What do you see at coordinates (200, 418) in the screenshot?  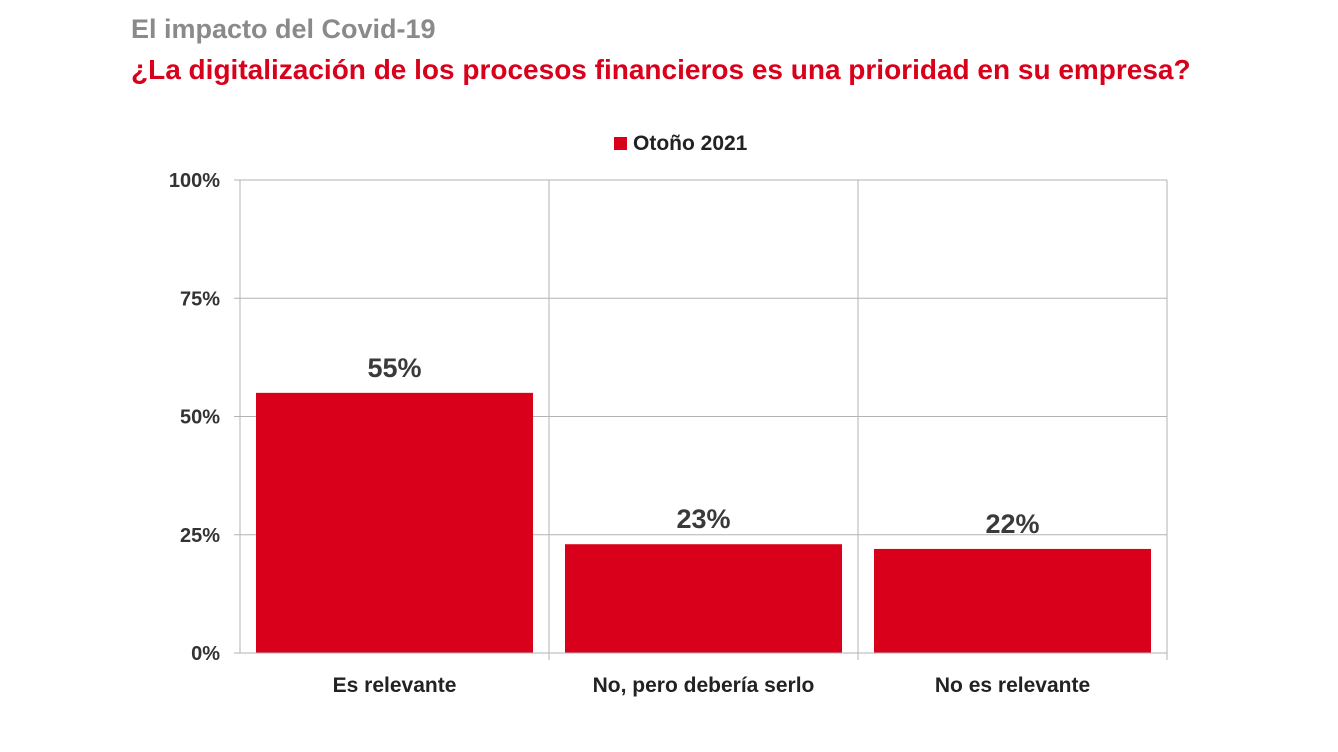 I see `y-tick-label: 50%` at bounding box center [200, 418].